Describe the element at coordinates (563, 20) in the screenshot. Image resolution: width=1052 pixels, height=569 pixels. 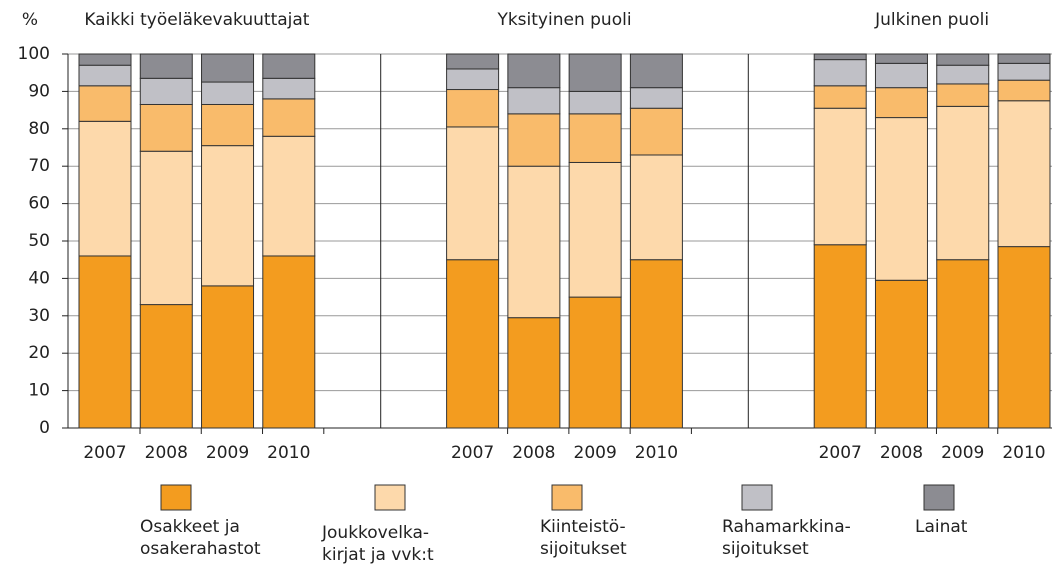
I see `group-title: Yksityinen puoli` at that location.